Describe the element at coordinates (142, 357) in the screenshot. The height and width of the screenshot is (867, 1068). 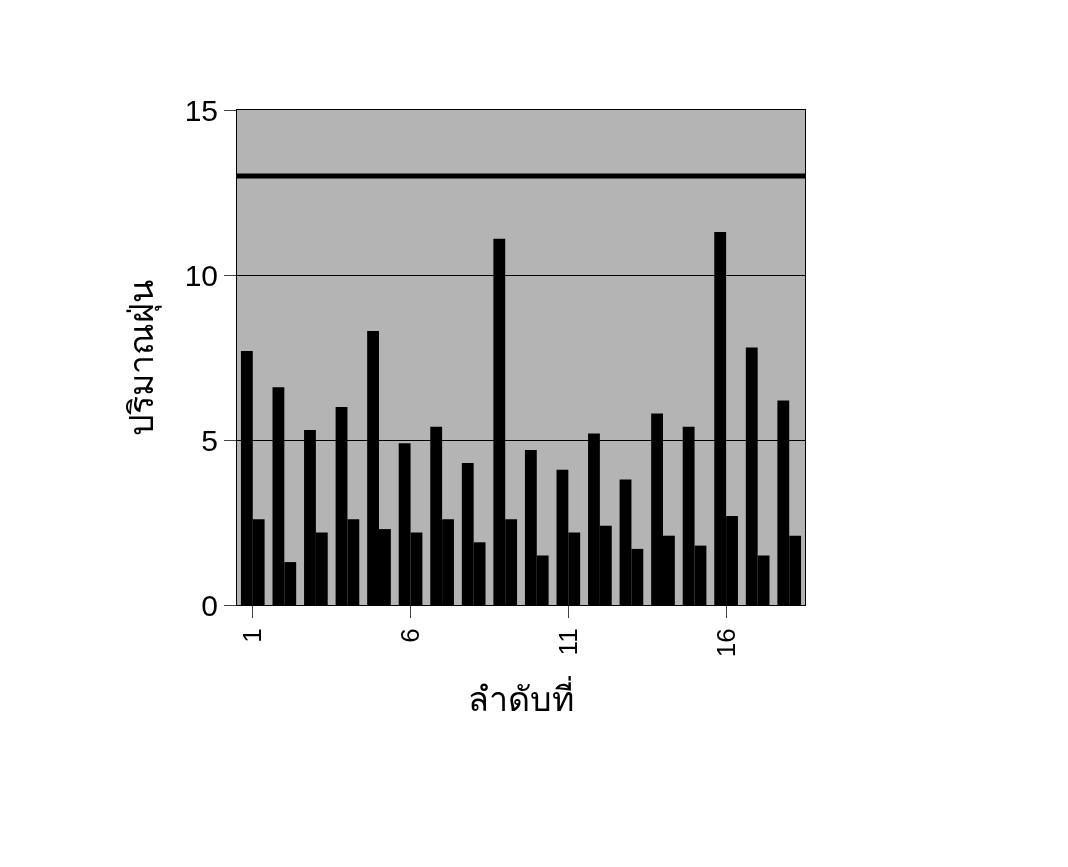
I see `y-axis-title: ปริมาณฝุ่น` at that location.